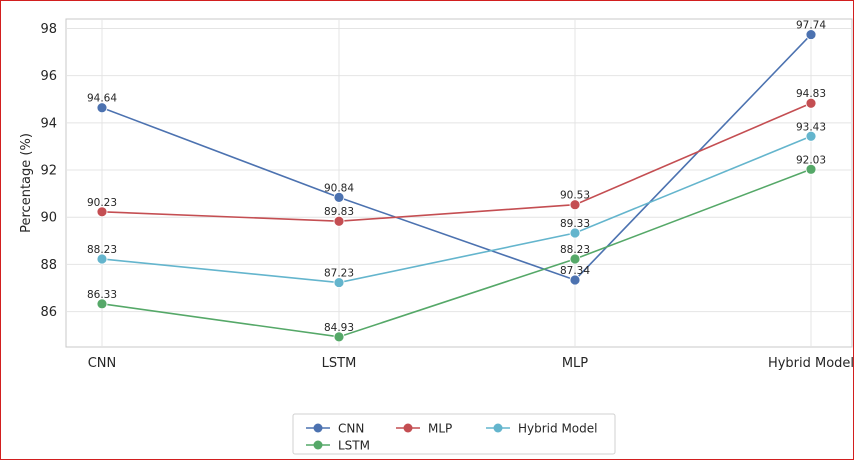 The width and height of the screenshot is (854, 460). I want to click on x-tick-label: LSTM, so click(339, 363).